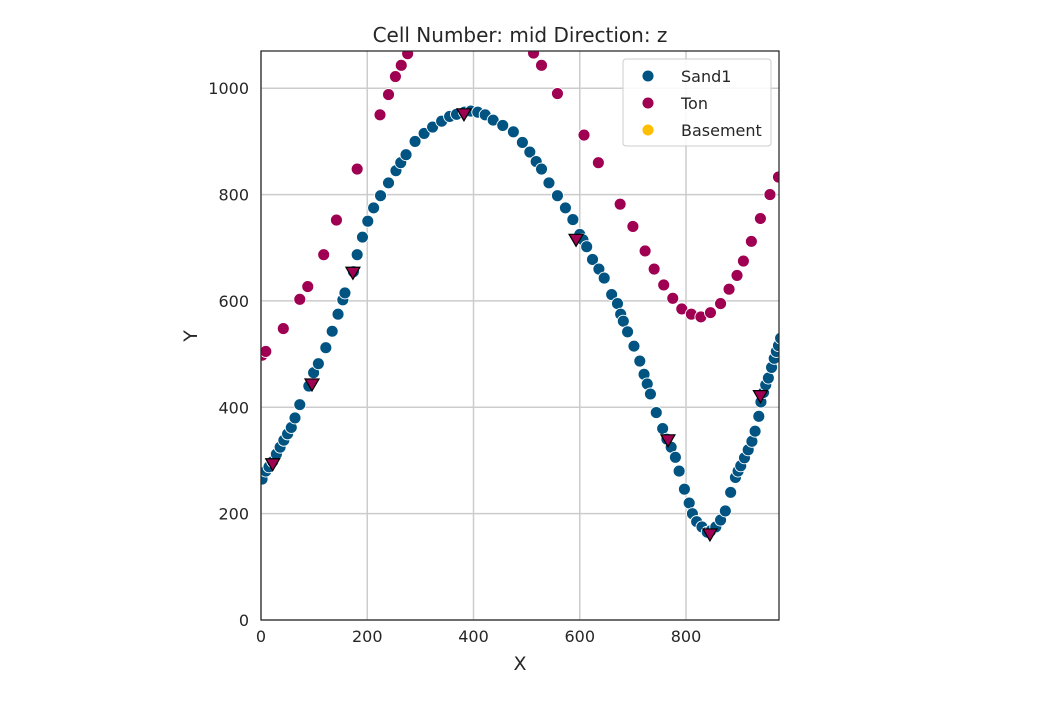  Describe the element at coordinates (233, 407) in the screenshot. I see `y-tick-label: 400` at that location.